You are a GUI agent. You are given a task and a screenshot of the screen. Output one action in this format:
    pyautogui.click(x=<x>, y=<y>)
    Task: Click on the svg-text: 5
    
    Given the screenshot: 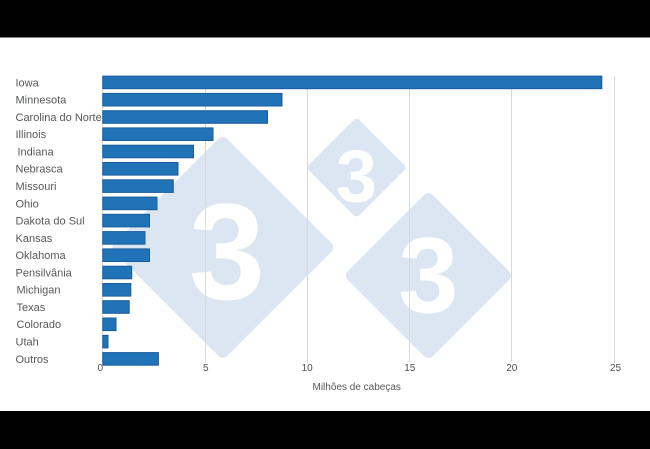 What is the action you would take?
    pyautogui.click(x=206, y=368)
    